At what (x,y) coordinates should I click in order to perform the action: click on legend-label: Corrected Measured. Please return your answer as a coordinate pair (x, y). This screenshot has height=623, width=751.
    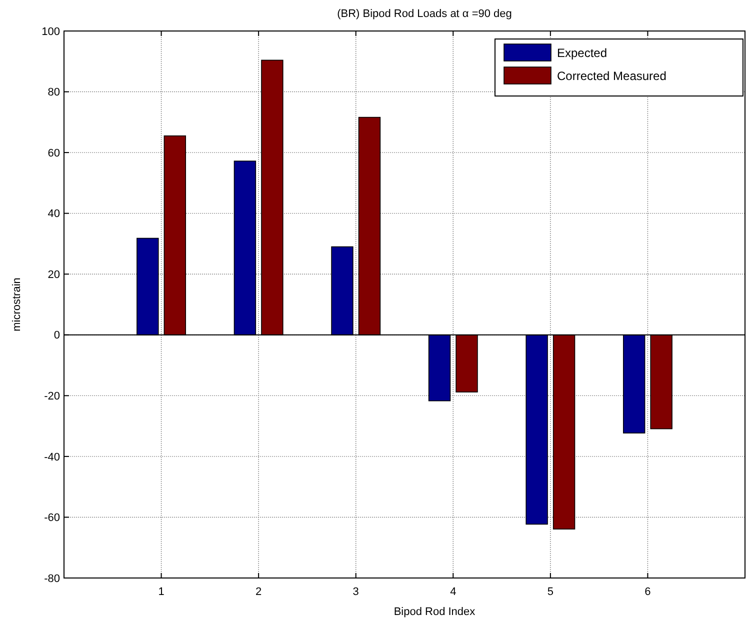
    Looking at the image, I should click on (611, 76).